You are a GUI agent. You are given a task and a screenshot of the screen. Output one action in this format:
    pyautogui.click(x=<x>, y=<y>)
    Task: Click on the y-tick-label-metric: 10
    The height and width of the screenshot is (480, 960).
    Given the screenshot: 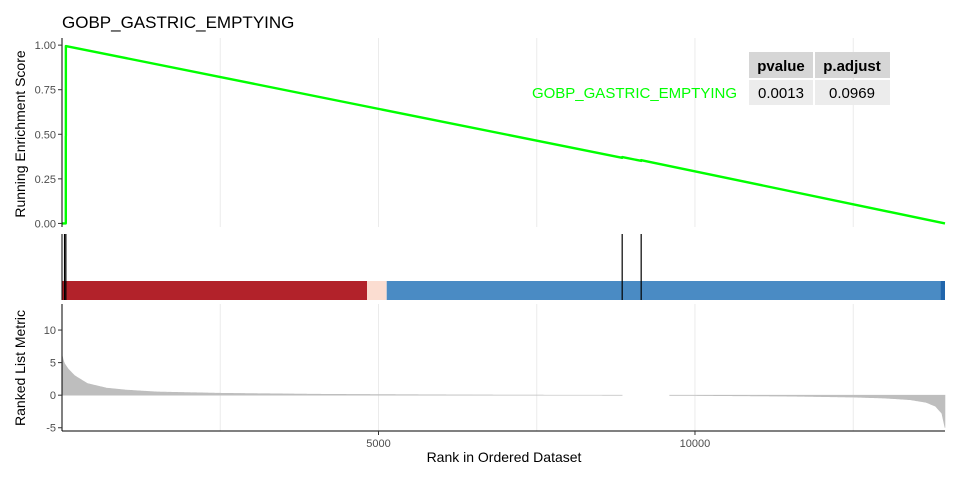 What is the action you would take?
    pyautogui.click(x=50, y=331)
    